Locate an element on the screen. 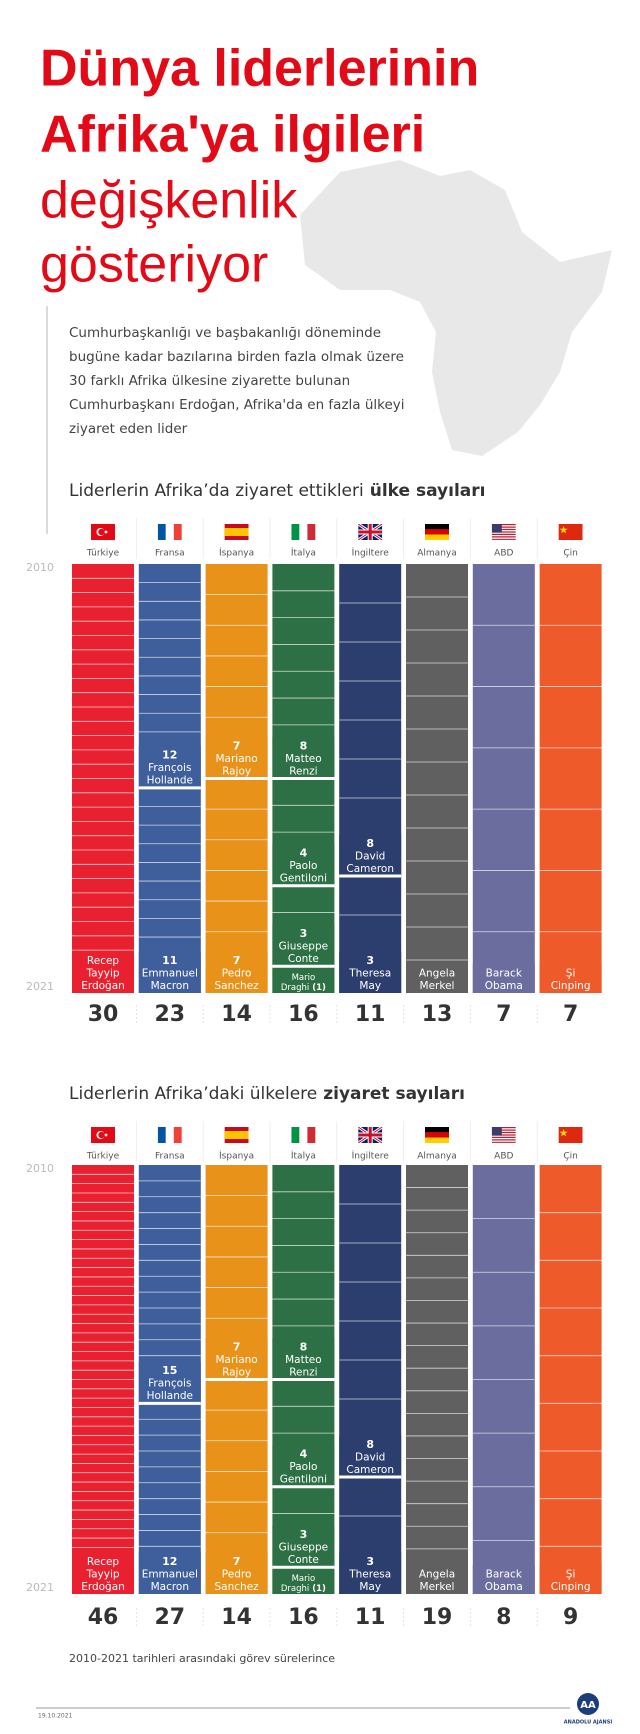 This screenshot has height=1734, width=640. leader-name: Angela is located at coordinates (437, 1574).